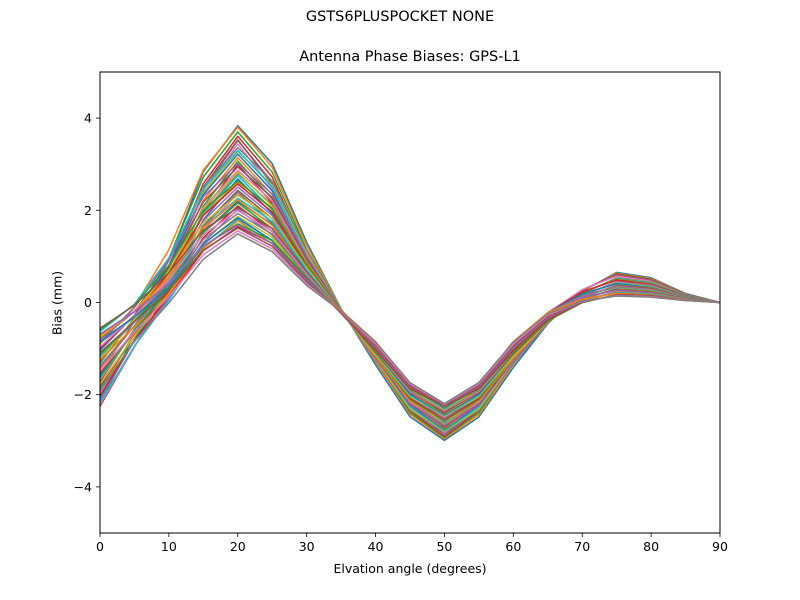 The height and width of the screenshot is (600, 800). I want to click on x-tick-label-7: 70, so click(582, 546).